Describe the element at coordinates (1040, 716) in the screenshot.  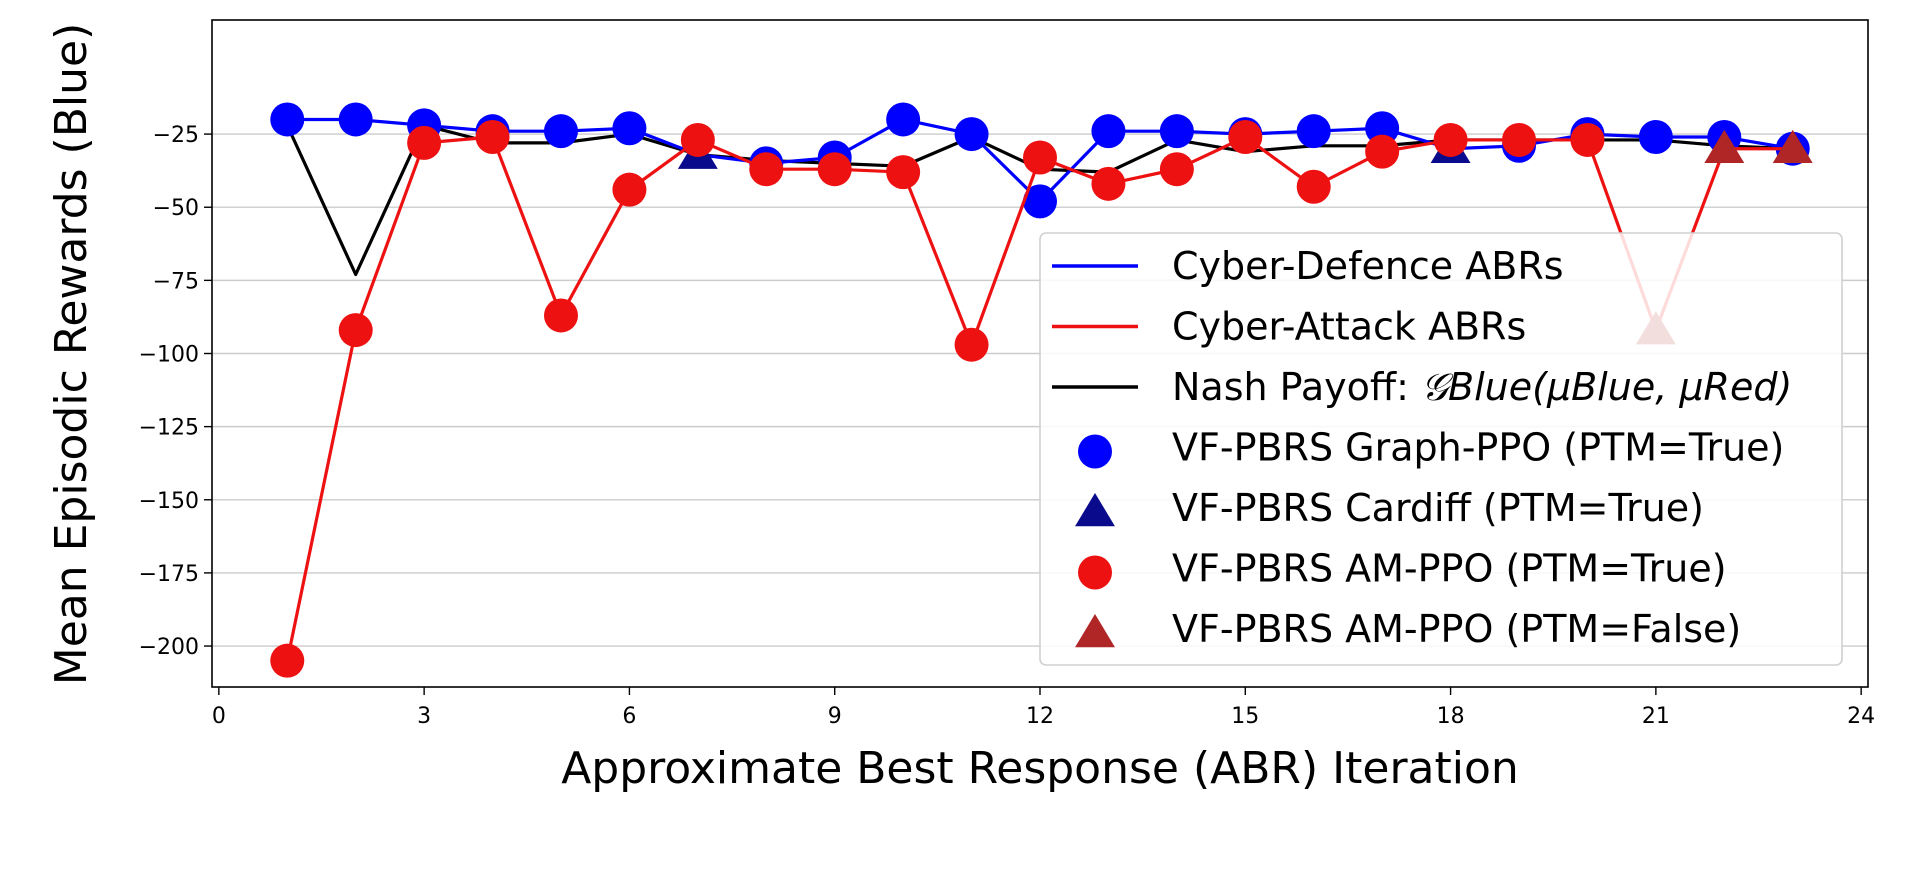
I see `x-tick-label: 12` at that location.